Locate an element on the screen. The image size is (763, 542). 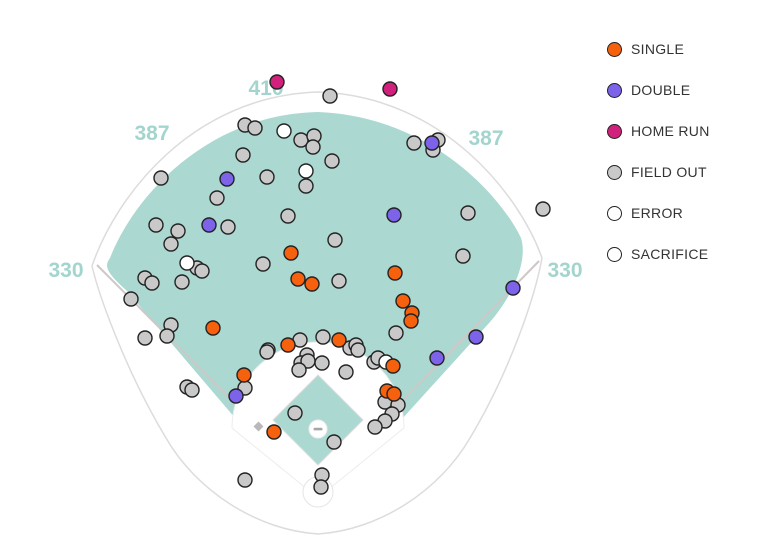
legend-swatch-single is located at coordinates (614, 49).